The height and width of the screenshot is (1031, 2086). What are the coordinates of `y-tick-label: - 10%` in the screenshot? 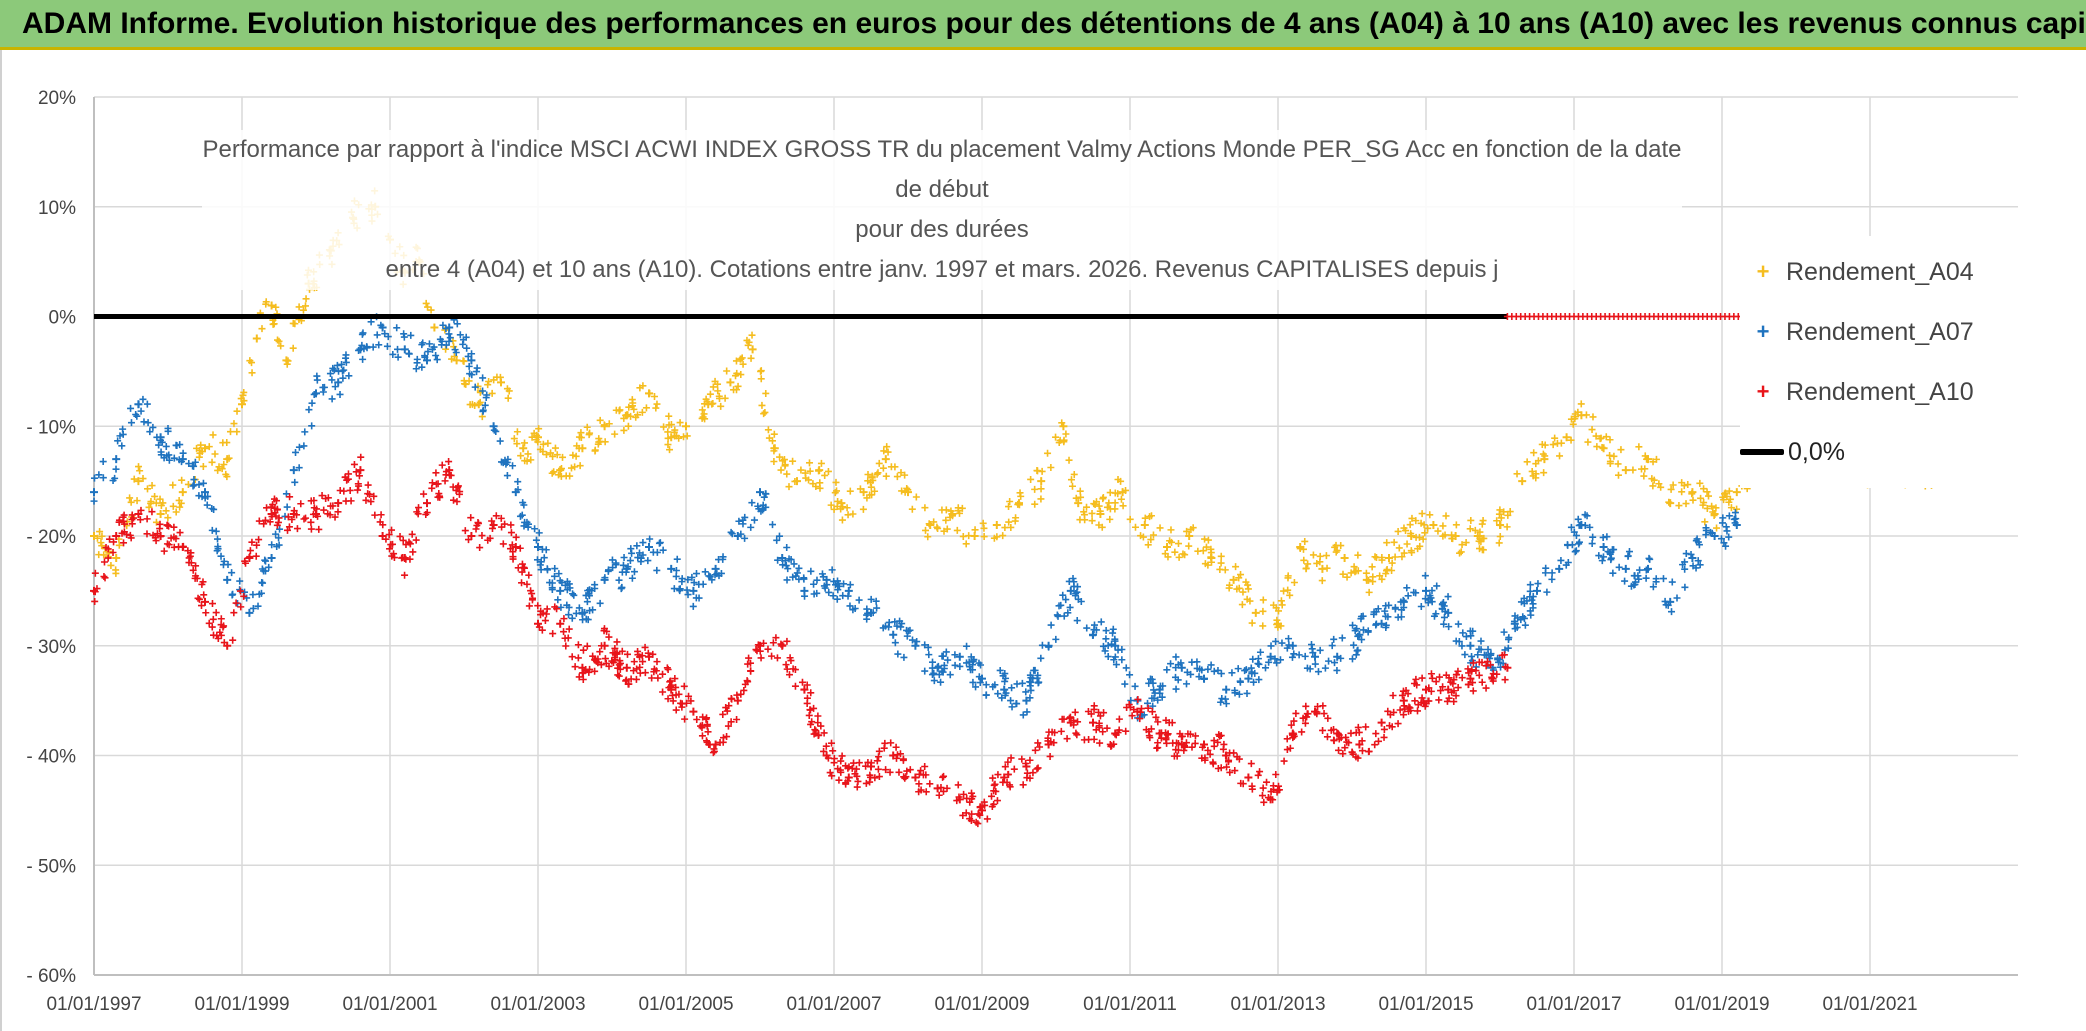 It's located at (51, 427).